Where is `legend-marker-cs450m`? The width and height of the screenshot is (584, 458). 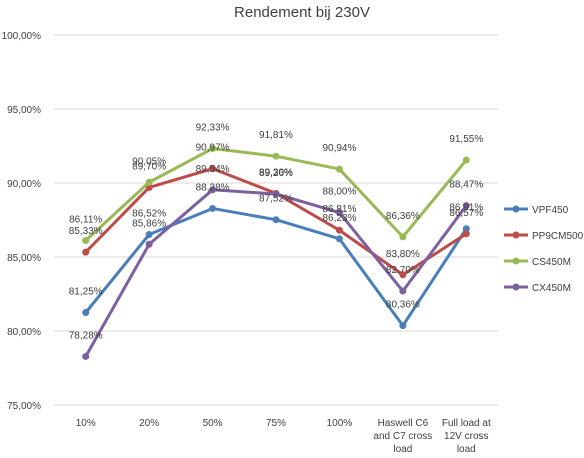 legend-marker-cs450m is located at coordinates (516, 261).